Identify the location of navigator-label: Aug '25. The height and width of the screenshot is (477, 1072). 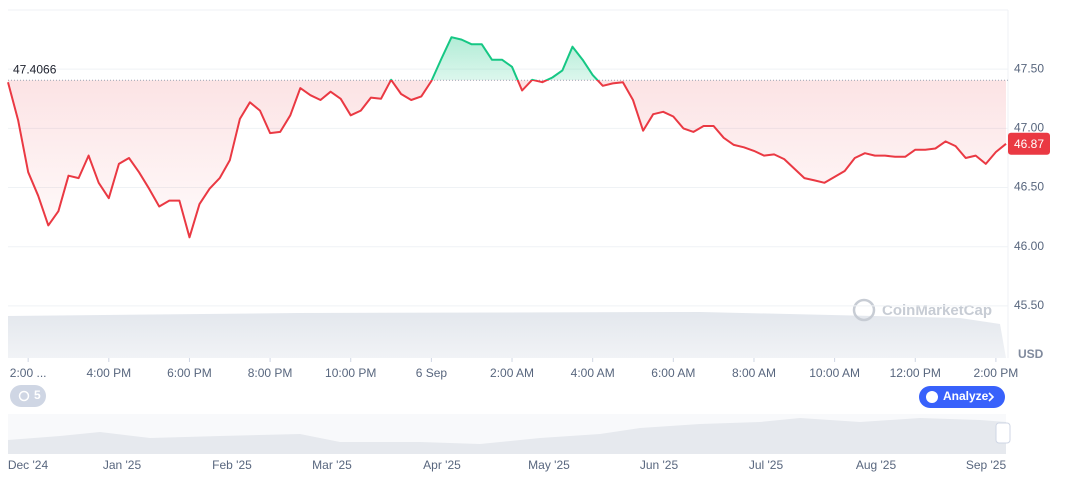
(876, 465).